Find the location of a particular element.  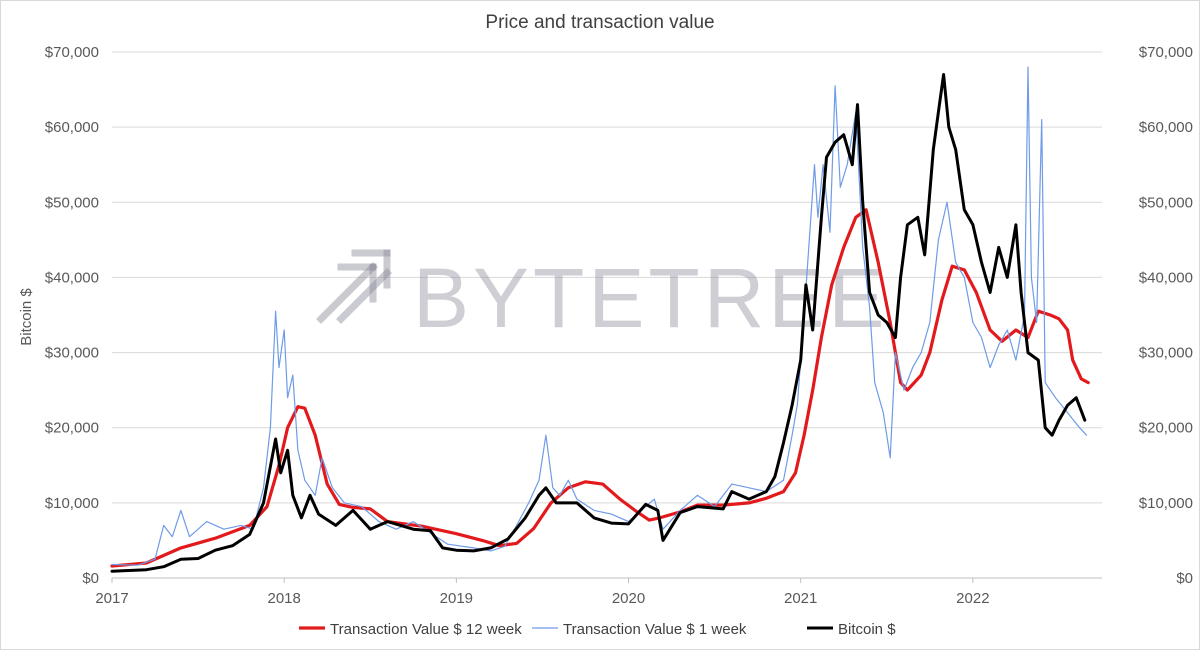

legend-label: Bitcoin $ is located at coordinates (867, 629).